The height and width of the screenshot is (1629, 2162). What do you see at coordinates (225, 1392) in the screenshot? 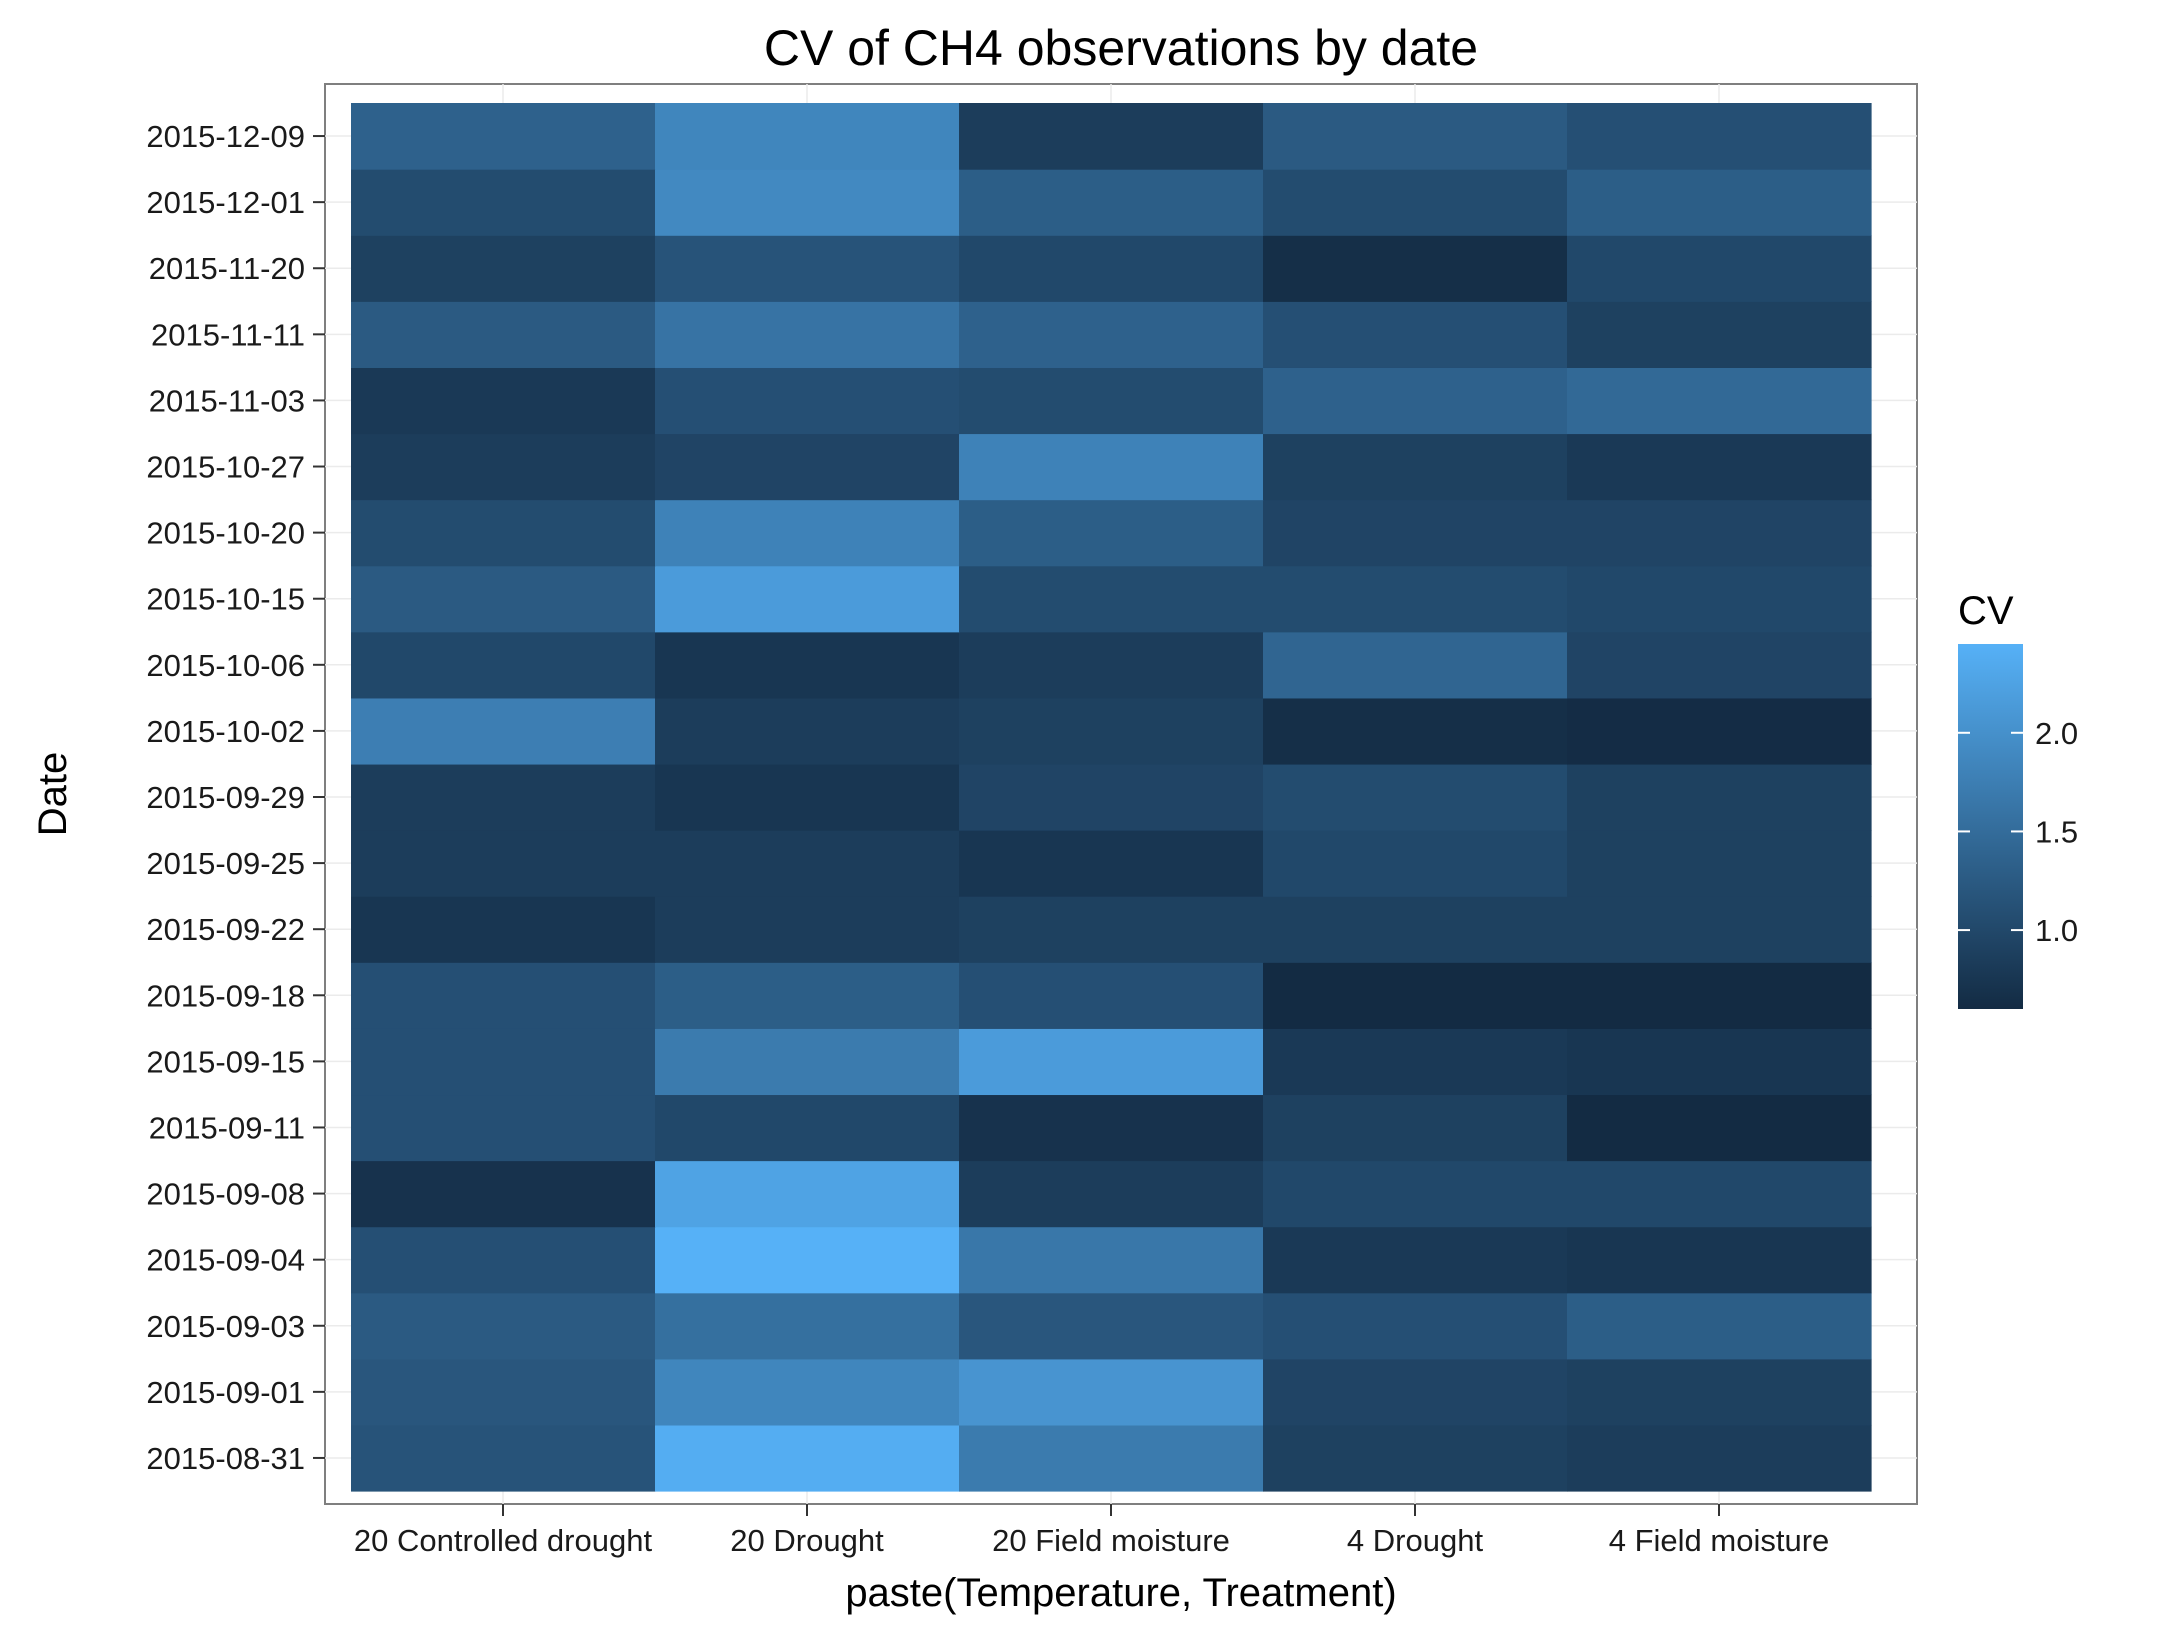
I see `y-tick-label: 2015-09-01` at bounding box center [225, 1392].